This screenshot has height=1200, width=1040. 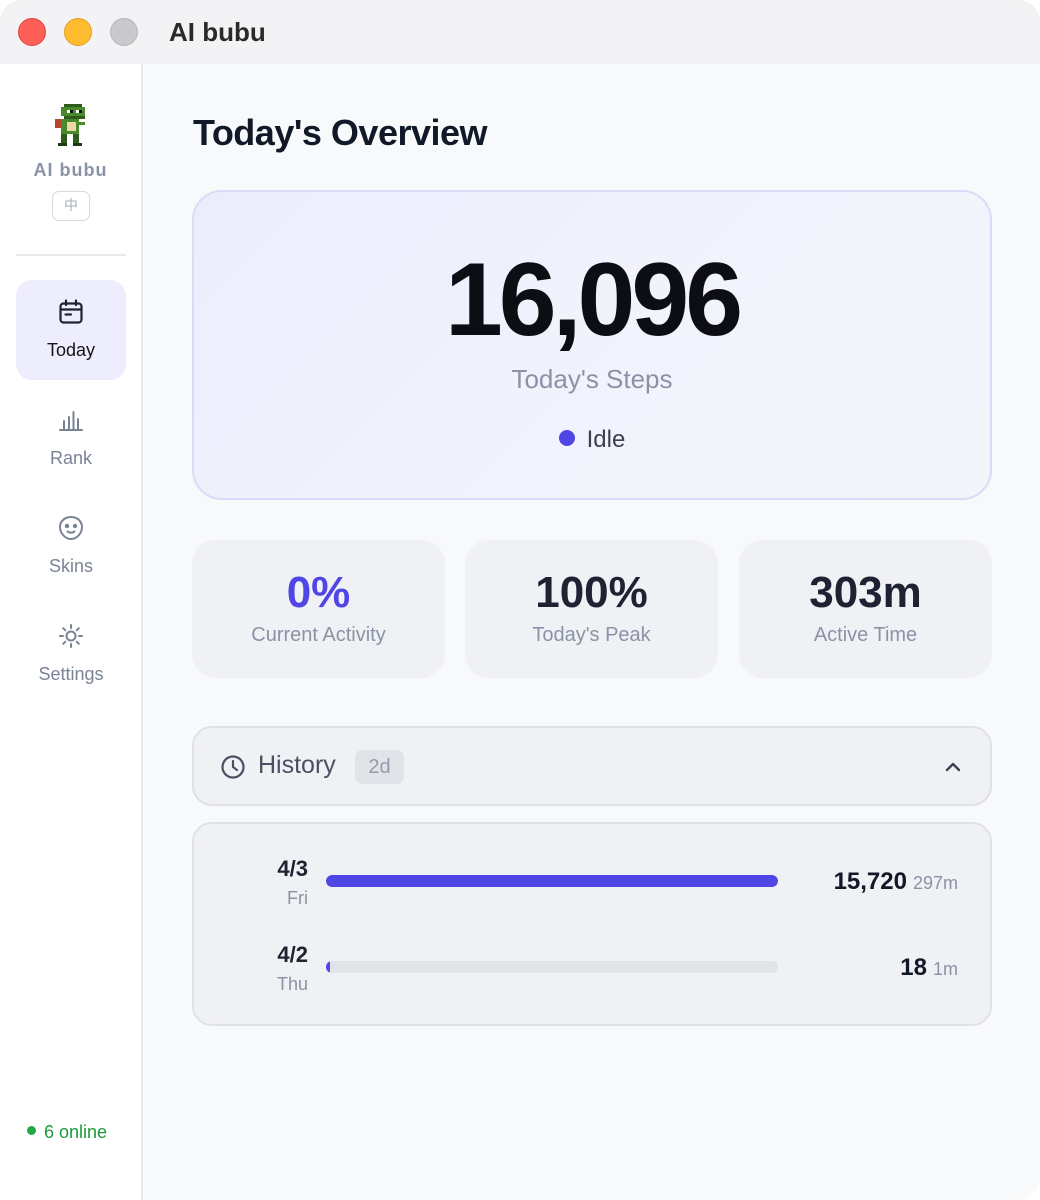 What do you see at coordinates (566, 438) in the screenshot?
I see `status-dot-icon` at bounding box center [566, 438].